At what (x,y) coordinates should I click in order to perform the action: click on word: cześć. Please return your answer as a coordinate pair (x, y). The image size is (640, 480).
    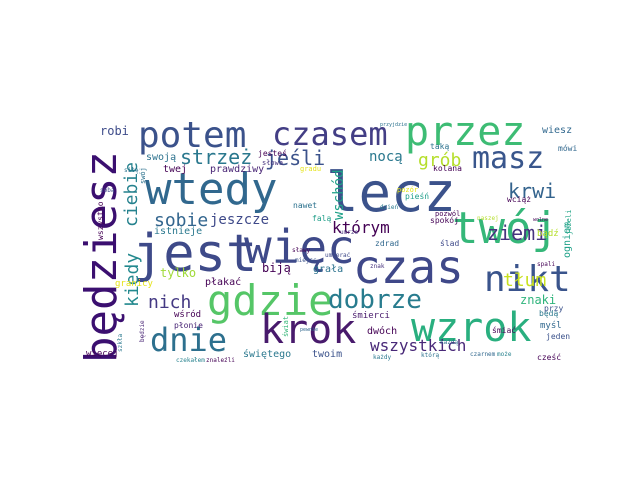
    Looking at the image, I should click on (549, 357).